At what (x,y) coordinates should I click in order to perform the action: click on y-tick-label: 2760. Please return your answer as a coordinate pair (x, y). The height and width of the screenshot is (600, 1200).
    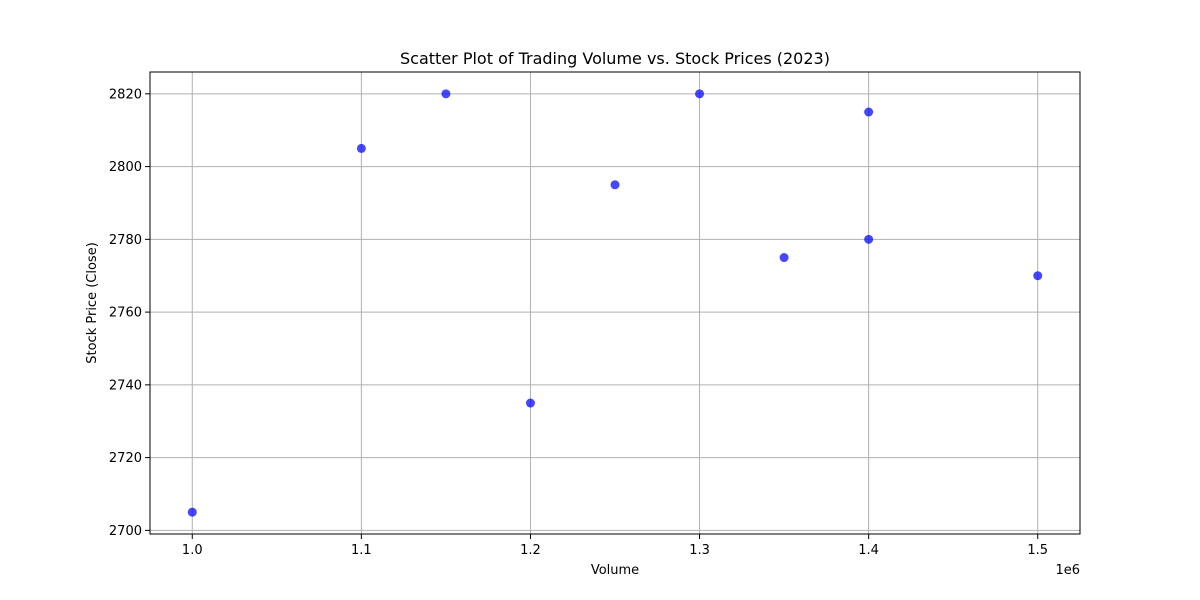
    Looking at the image, I should click on (125, 313).